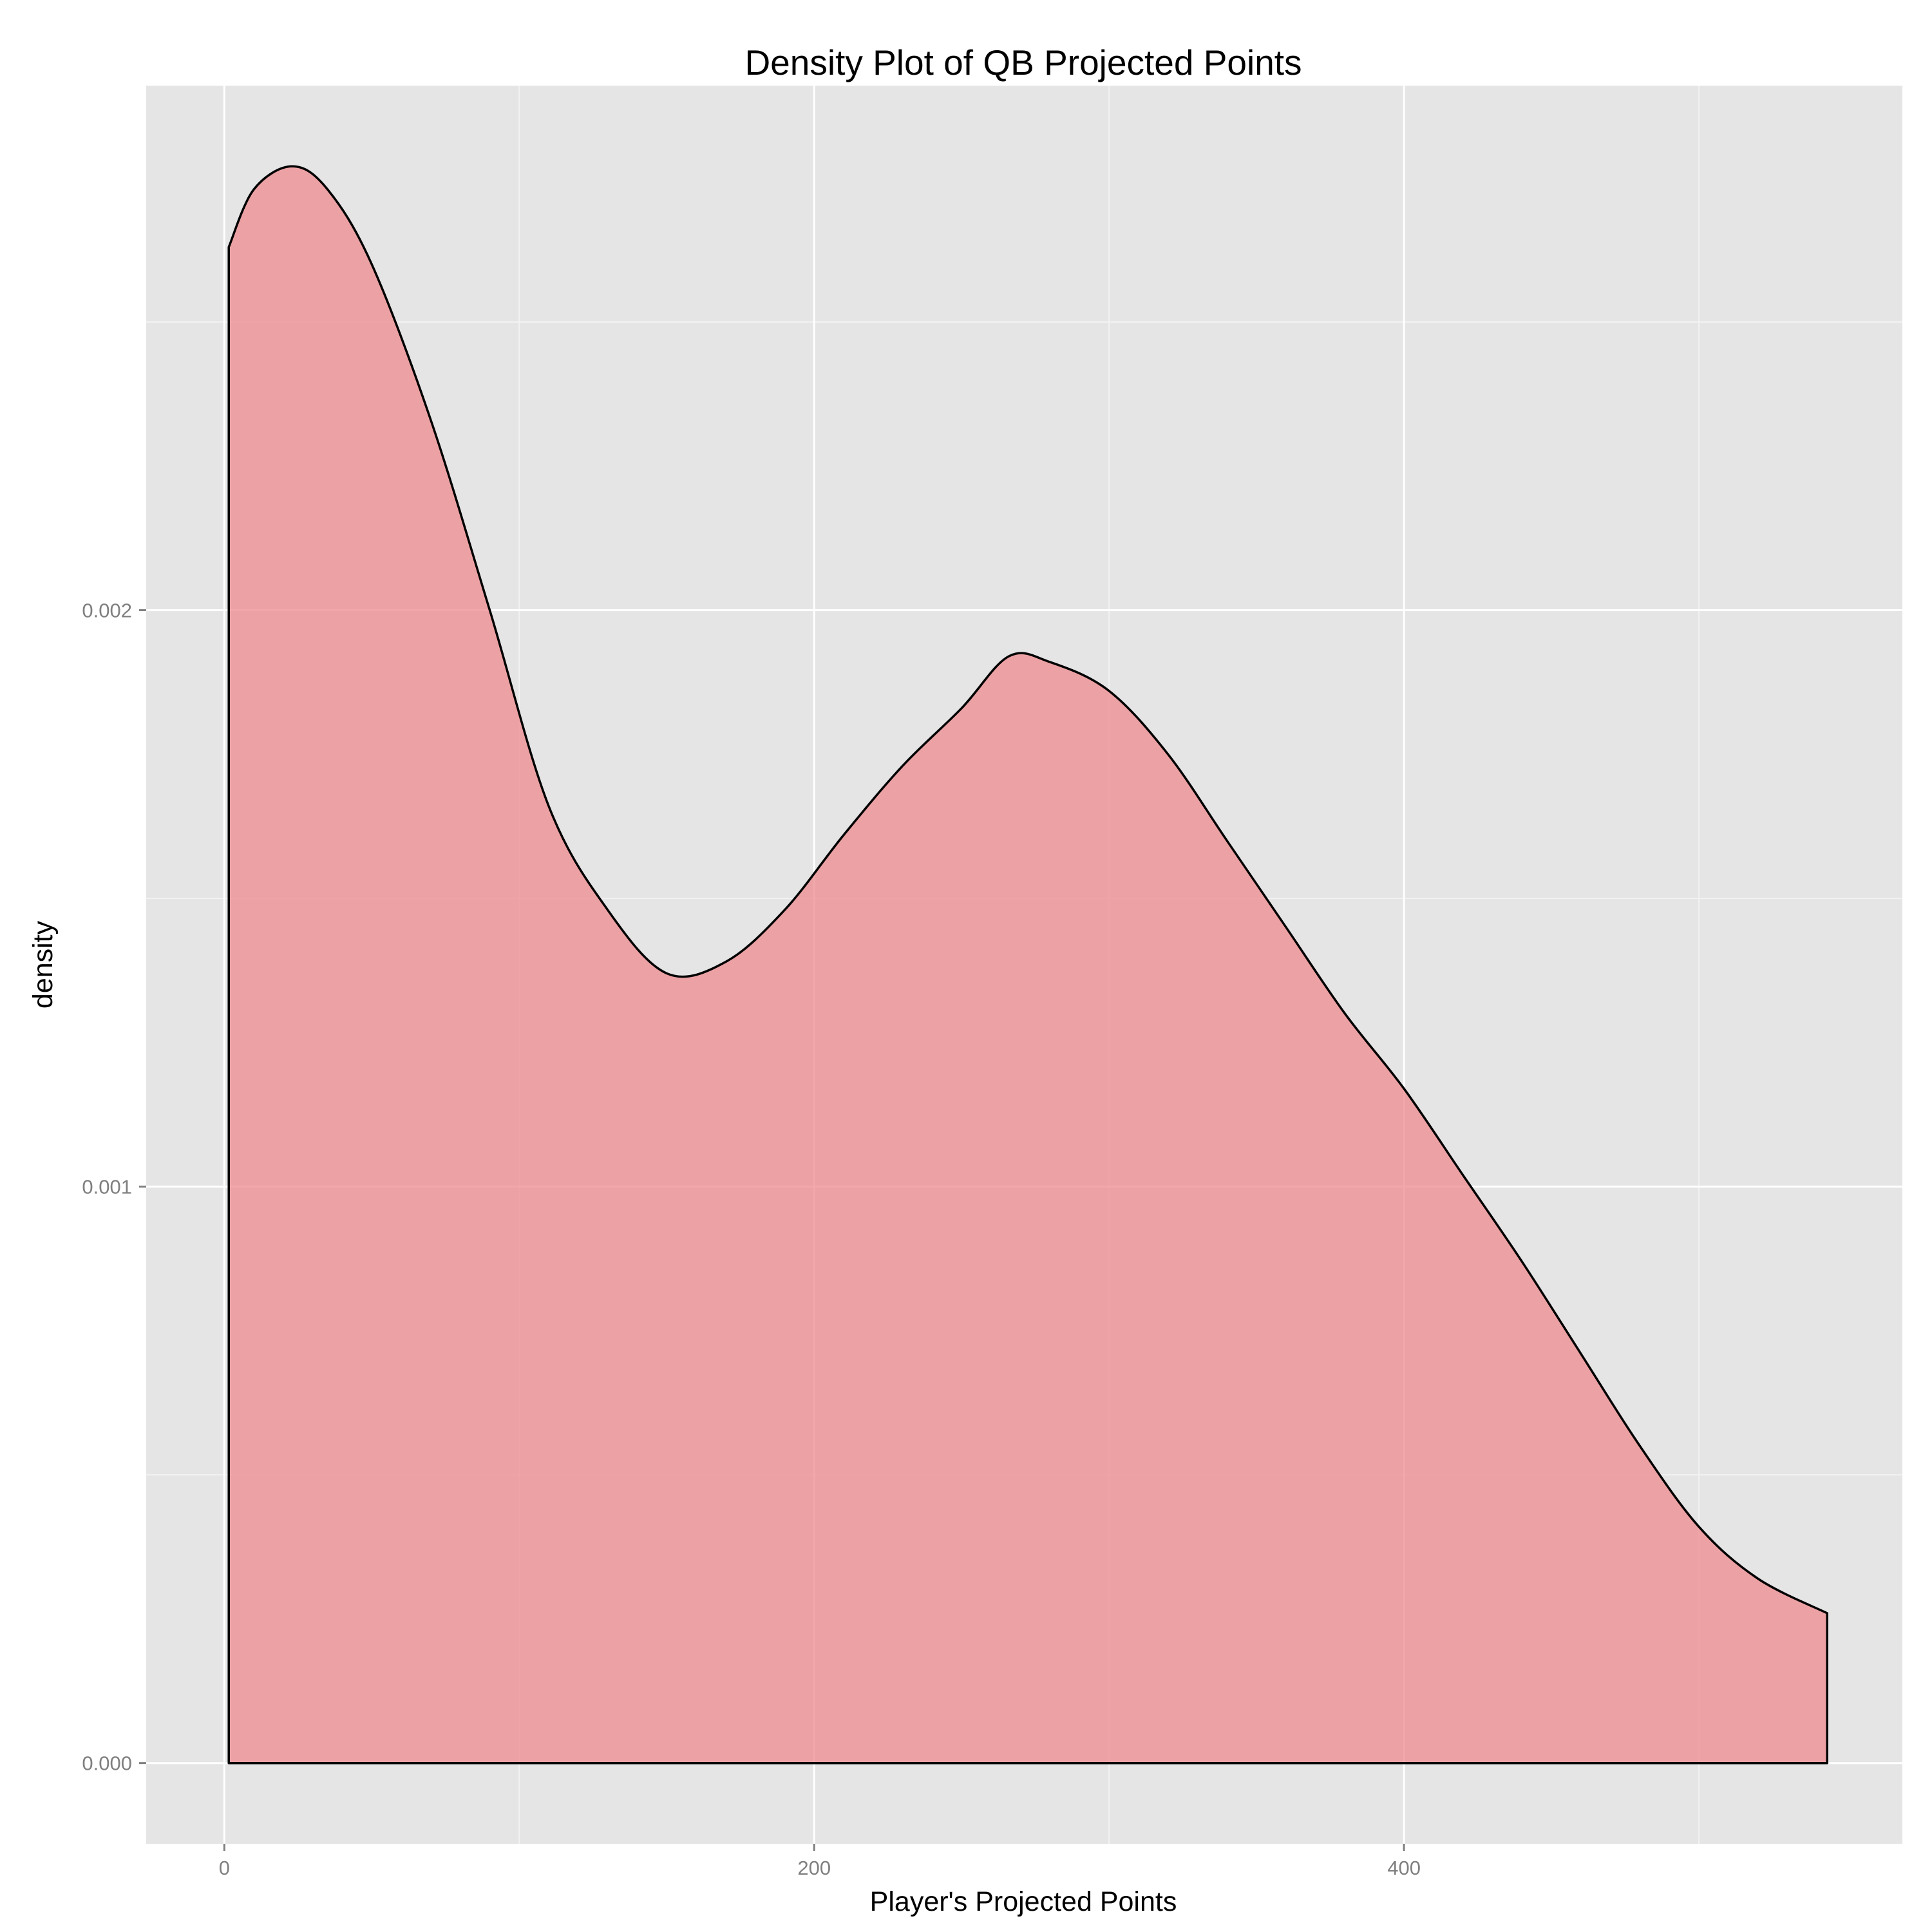  I want to click on y-tick-label: 0.002, so click(107, 611).